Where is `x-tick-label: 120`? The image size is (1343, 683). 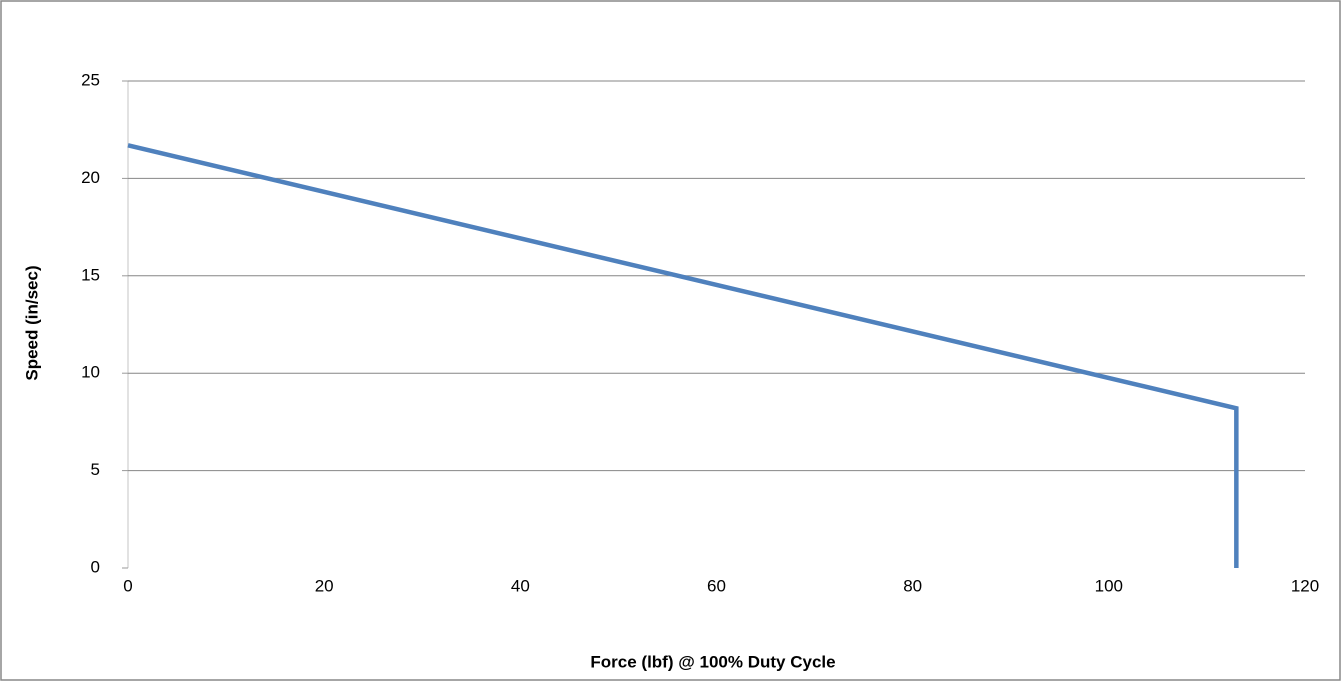 x-tick-label: 120 is located at coordinates (1305, 585).